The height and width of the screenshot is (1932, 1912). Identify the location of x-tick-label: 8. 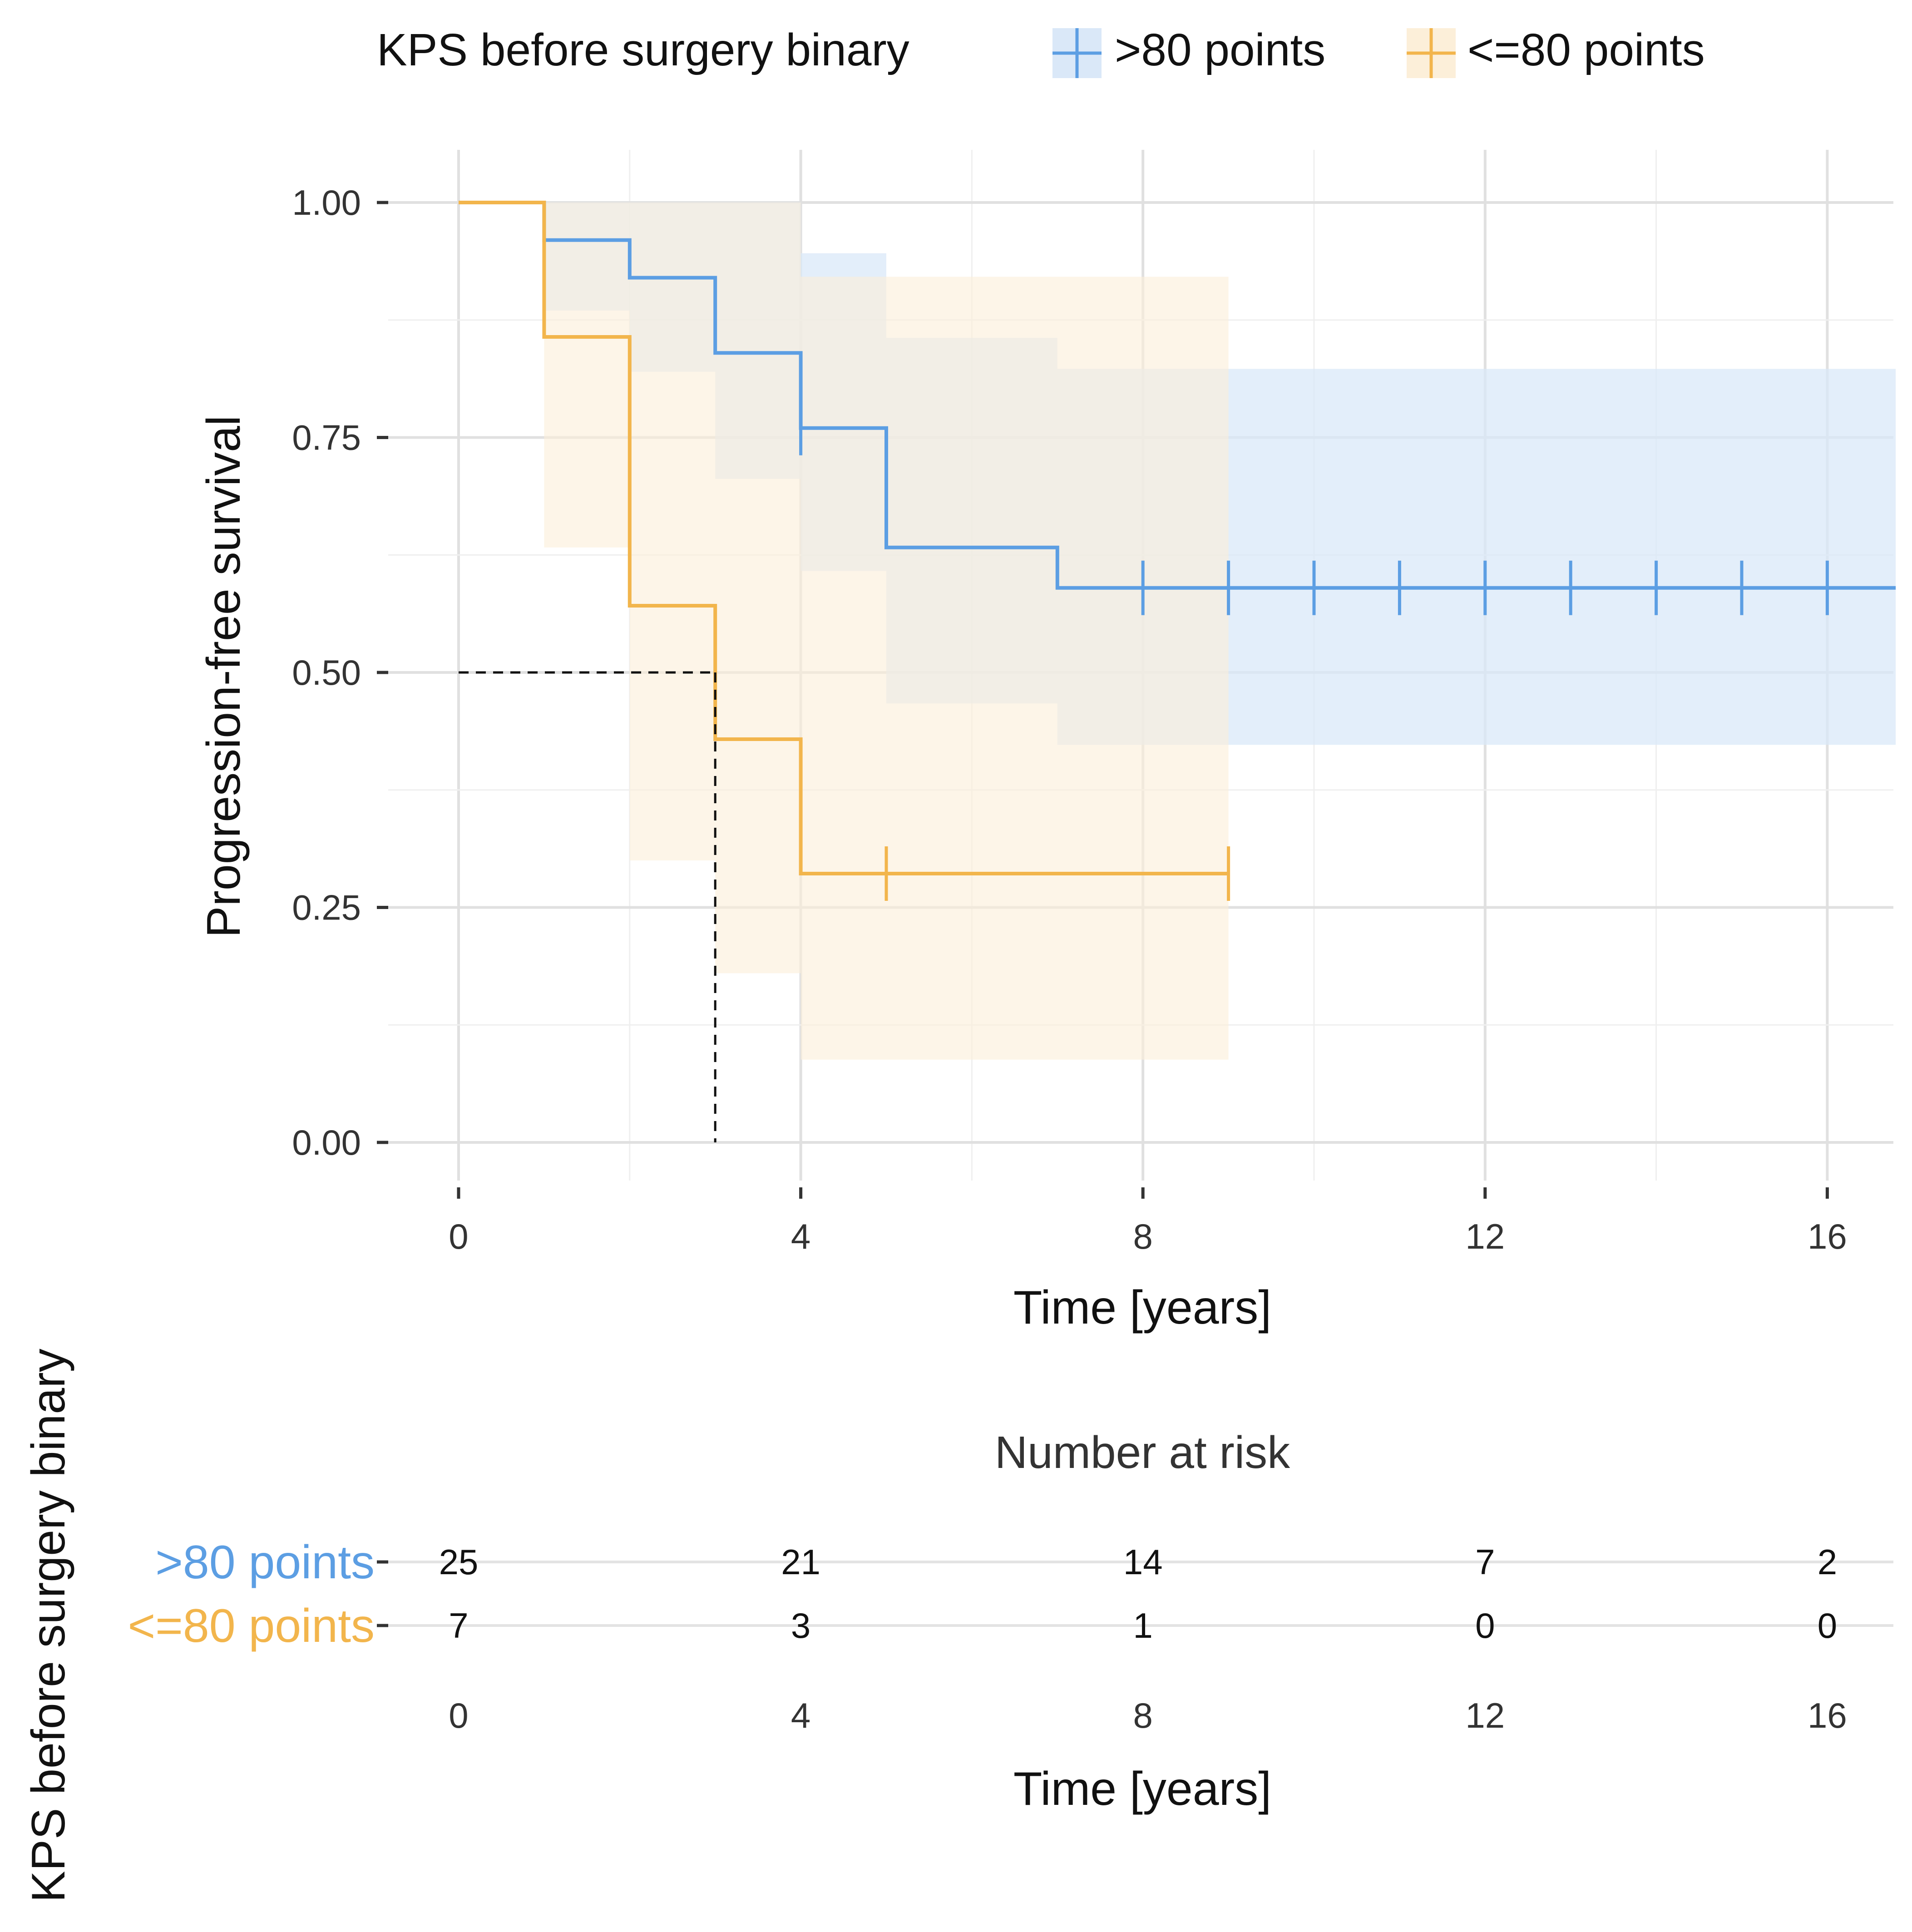
(1143, 1236).